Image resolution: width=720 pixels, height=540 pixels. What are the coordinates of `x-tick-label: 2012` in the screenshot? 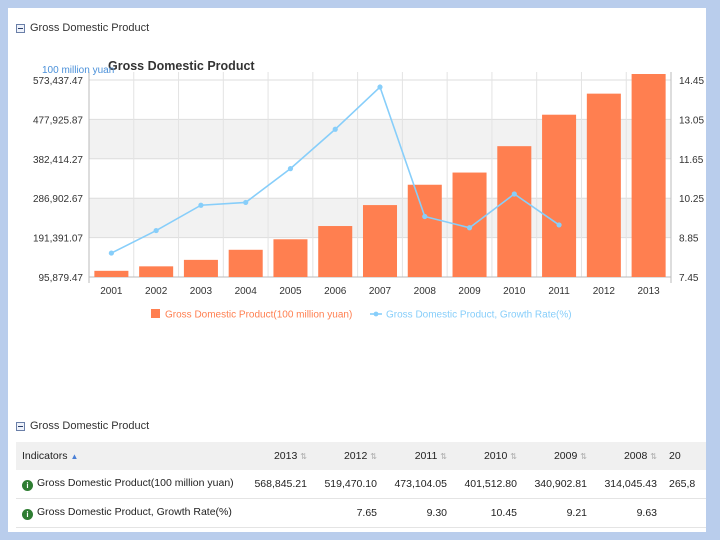 It's located at (604, 291).